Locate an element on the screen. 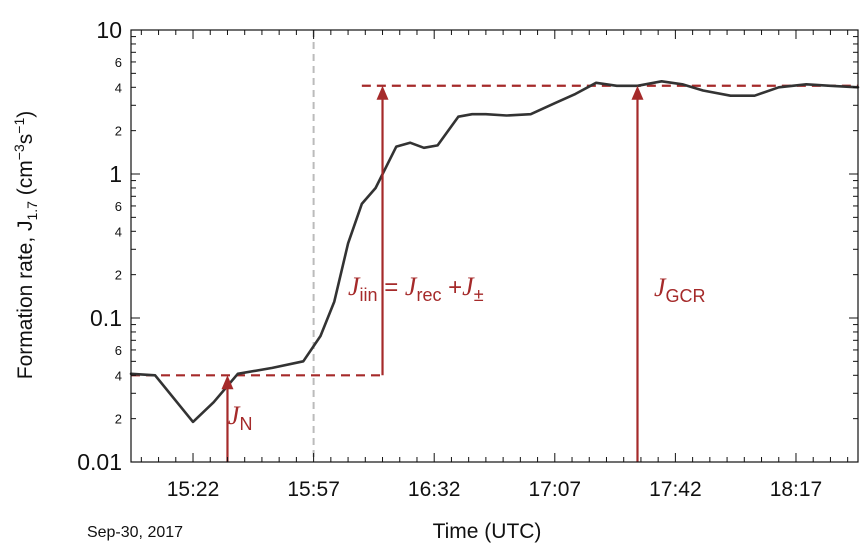 Image resolution: width=862 pixels, height=546 pixels. x-tick-label: 15:57 is located at coordinates (313, 489).